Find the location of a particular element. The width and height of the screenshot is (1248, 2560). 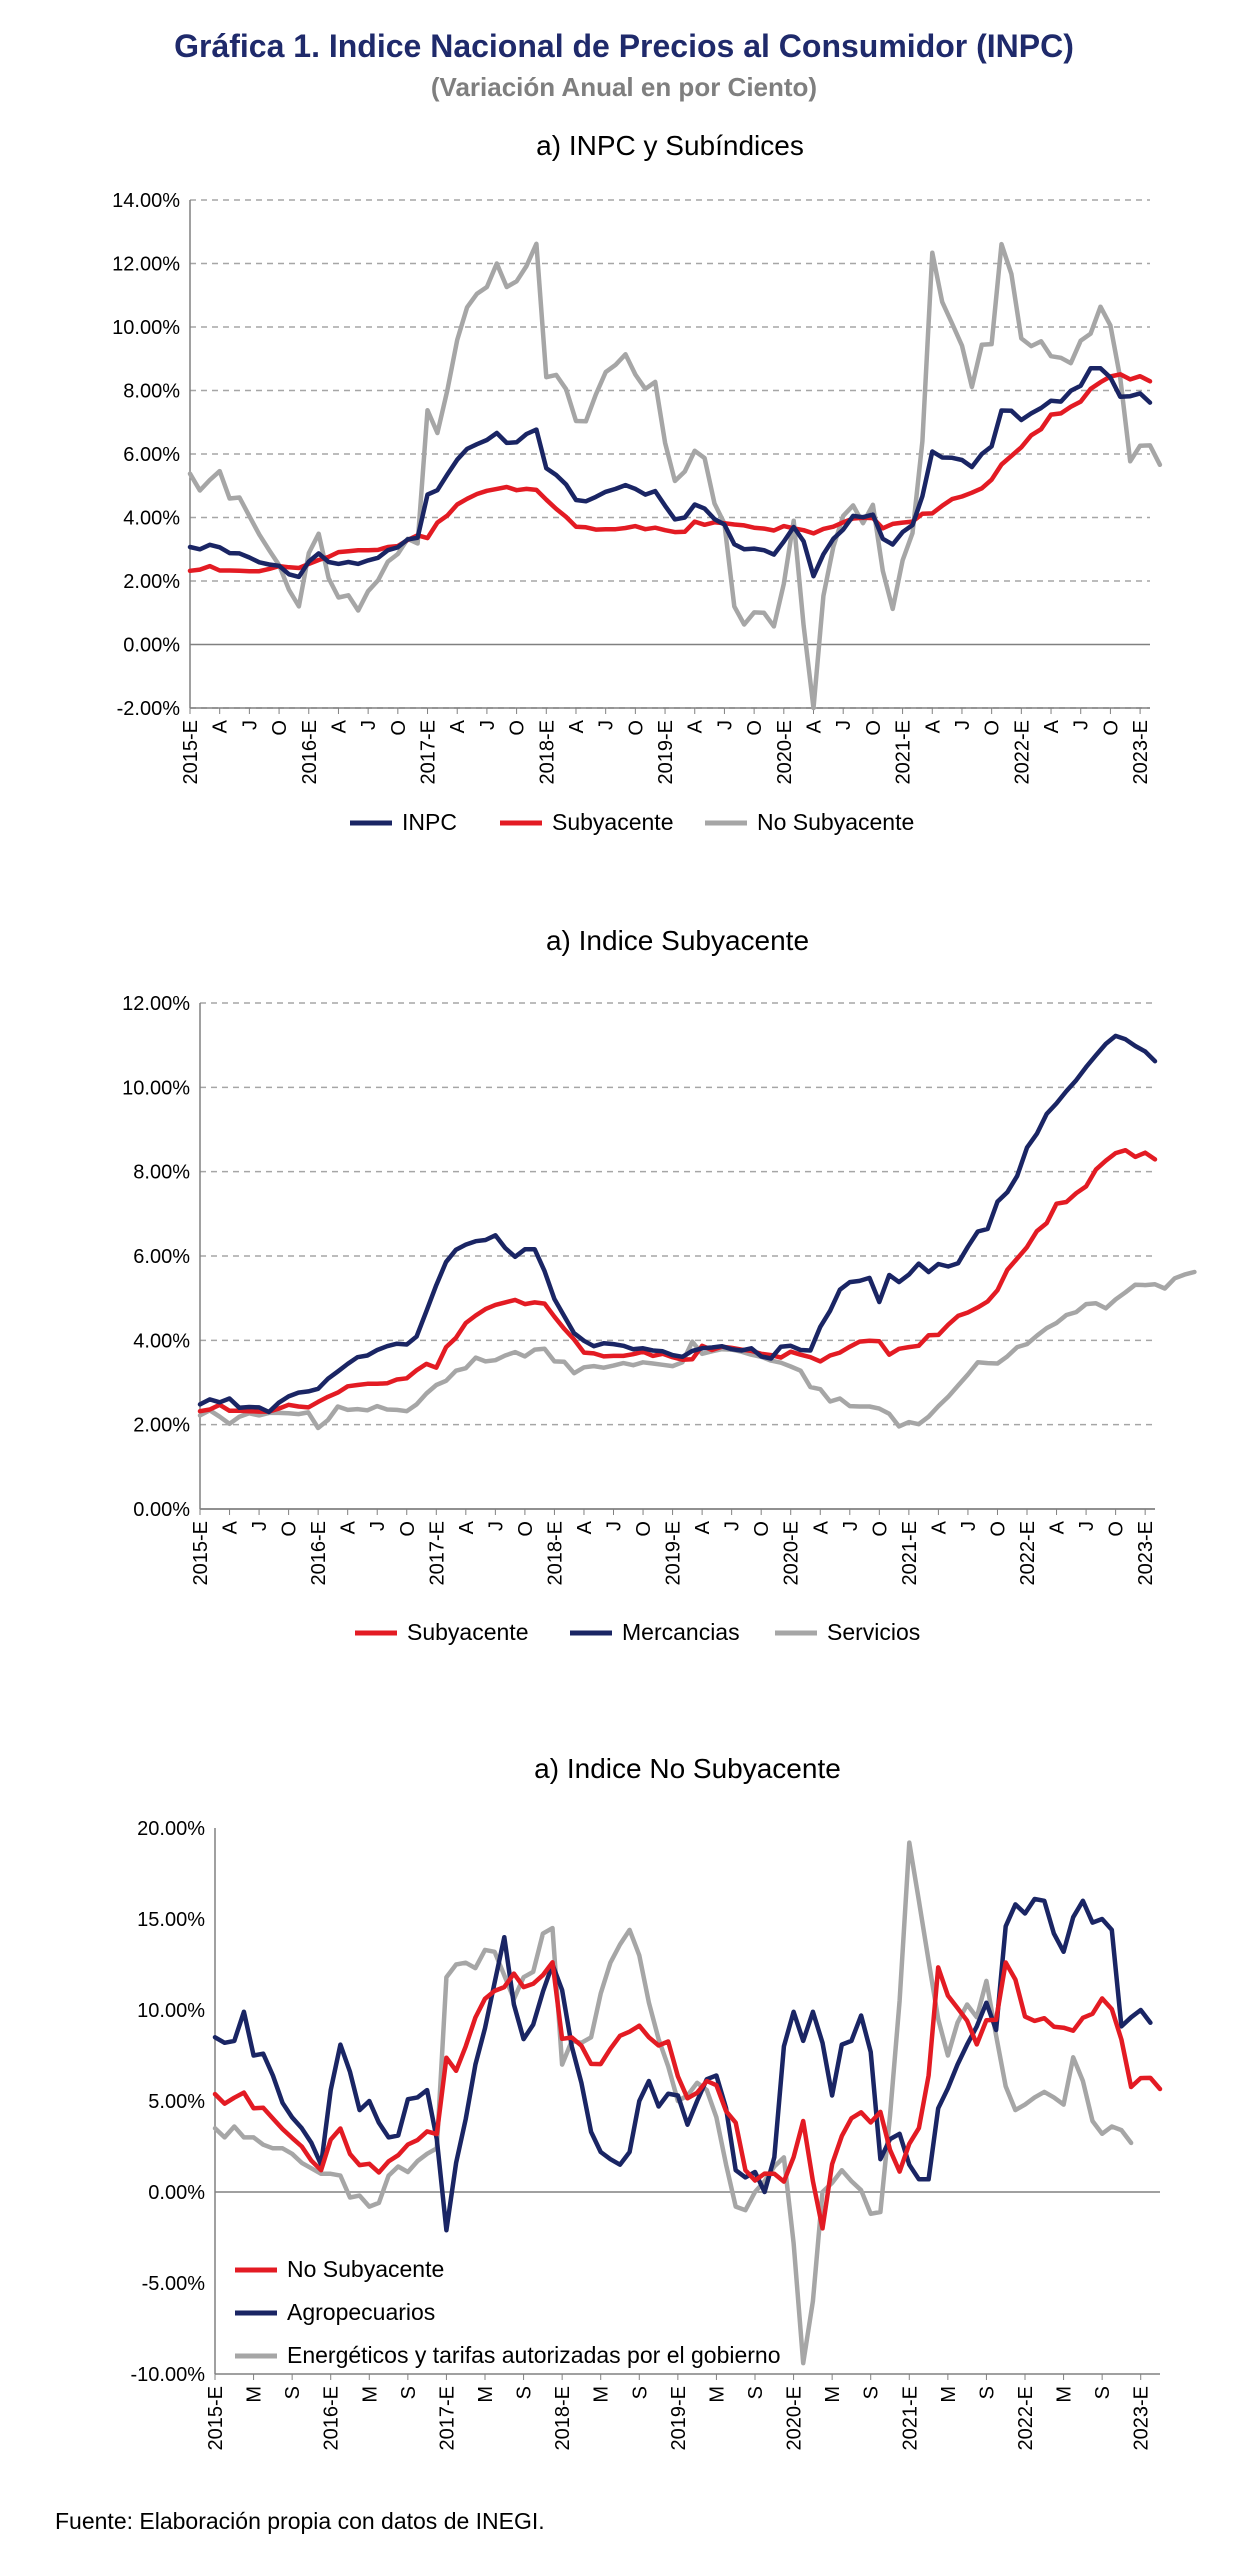

legend-label: Subyacente is located at coordinates (612, 822).